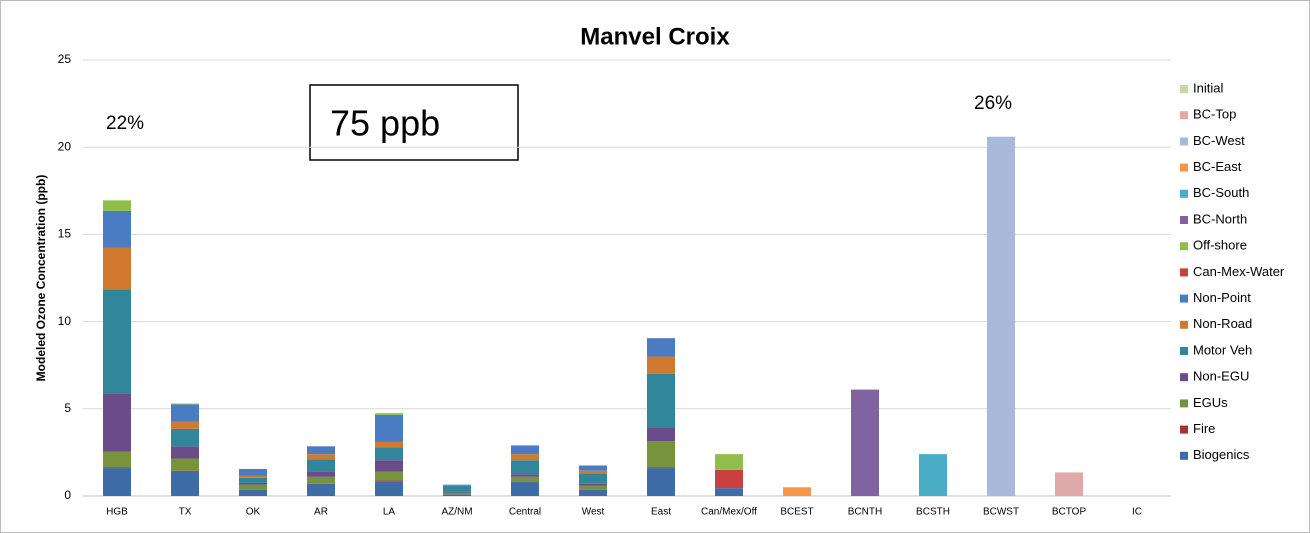 Image resolution: width=1310 pixels, height=533 pixels. I want to click on legend-label: Motor Veh, so click(1222, 349).